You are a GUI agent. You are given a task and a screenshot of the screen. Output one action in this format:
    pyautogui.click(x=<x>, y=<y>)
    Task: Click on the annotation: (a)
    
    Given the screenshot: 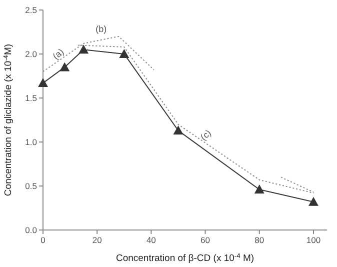 What is the action you would take?
    pyautogui.click(x=58, y=54)
    